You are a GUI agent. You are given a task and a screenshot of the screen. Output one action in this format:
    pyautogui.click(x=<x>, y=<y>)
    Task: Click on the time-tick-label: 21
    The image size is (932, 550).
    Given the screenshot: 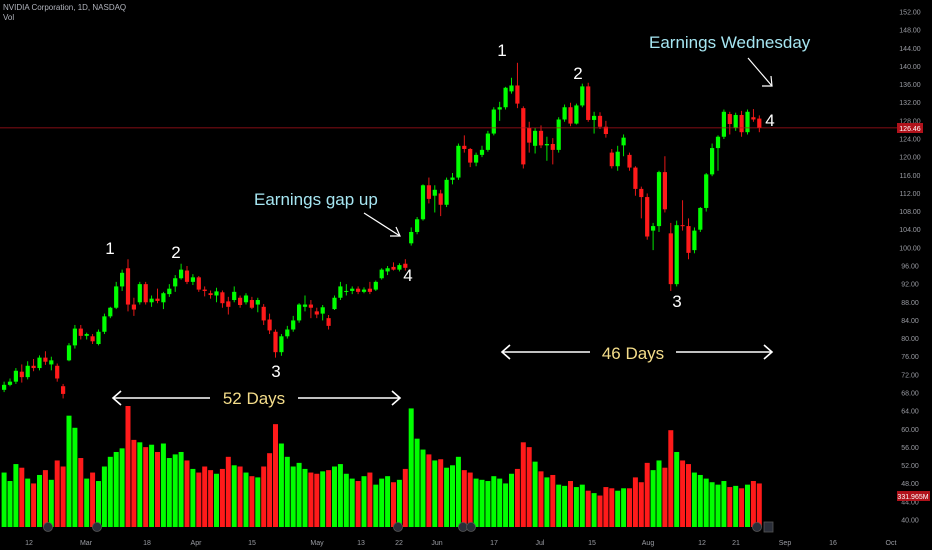 What is the action you would take?
    pyautogui.click(x=736, y=543)
    